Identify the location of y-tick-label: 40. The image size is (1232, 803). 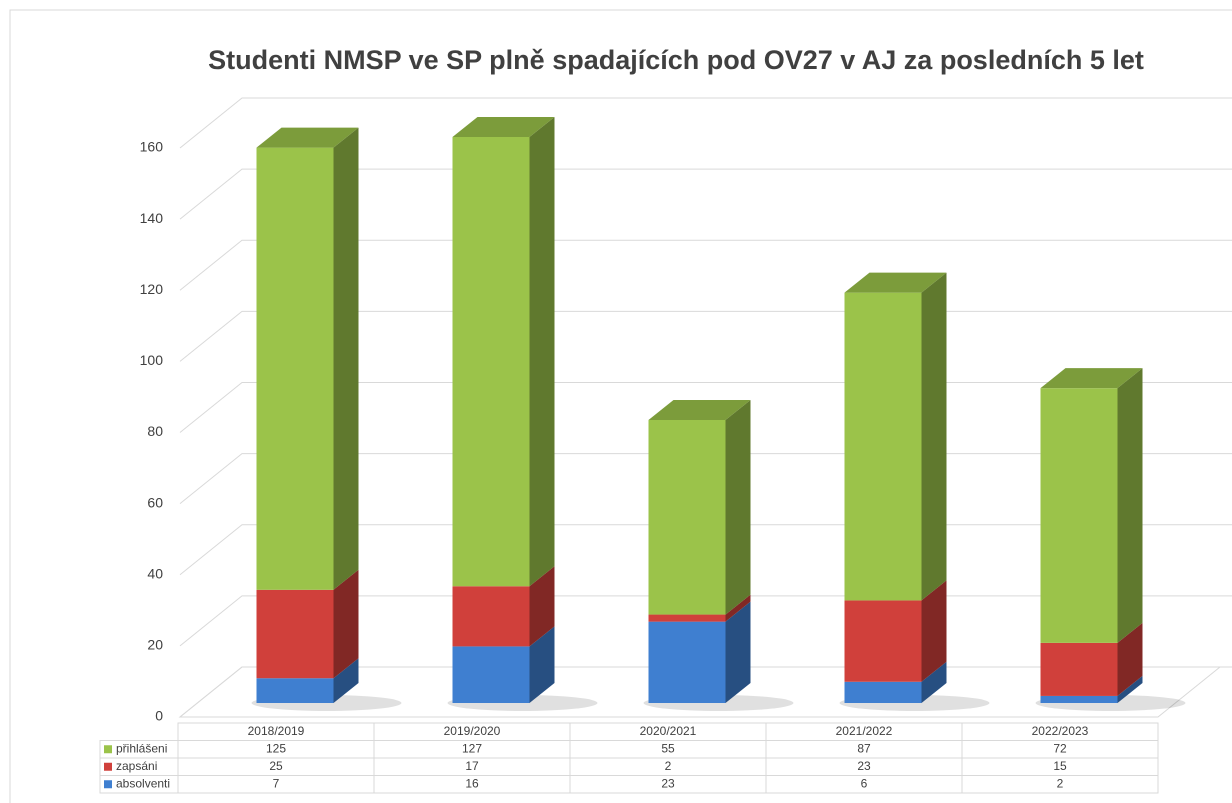
(155, 573).